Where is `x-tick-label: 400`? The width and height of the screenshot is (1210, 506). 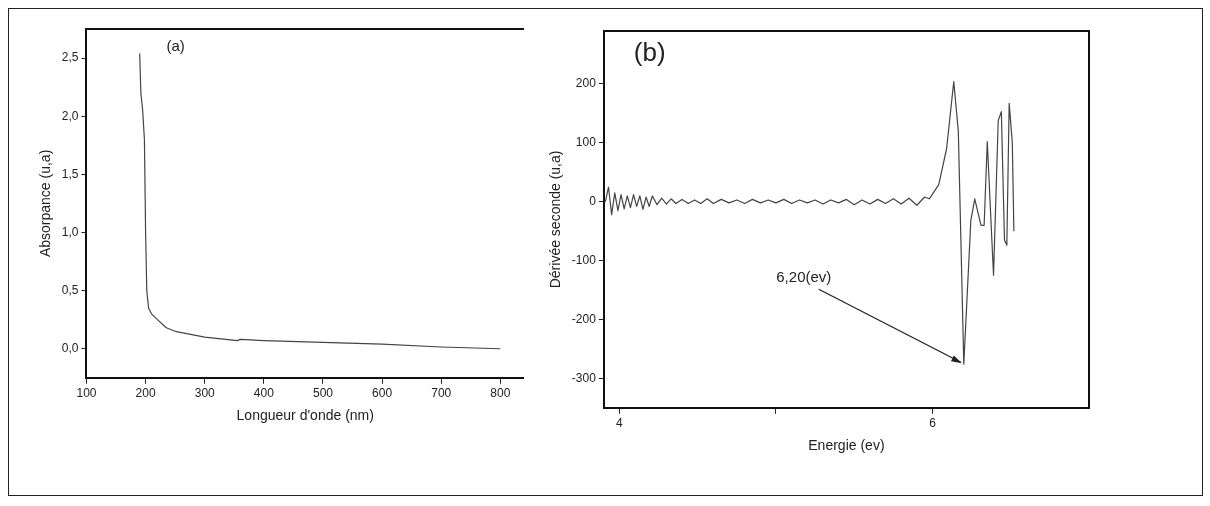
x-tick-label: 400 is located at coordinates (264, 393).